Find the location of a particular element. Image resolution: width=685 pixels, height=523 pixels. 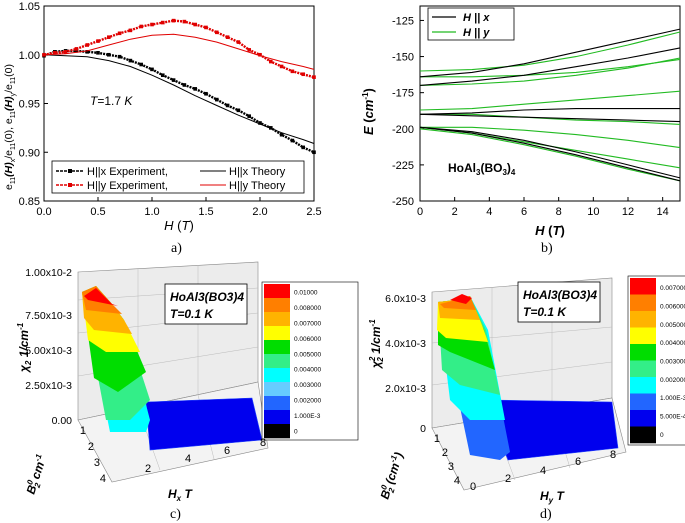

panel-b-frame is located at coordinates (550, 103).